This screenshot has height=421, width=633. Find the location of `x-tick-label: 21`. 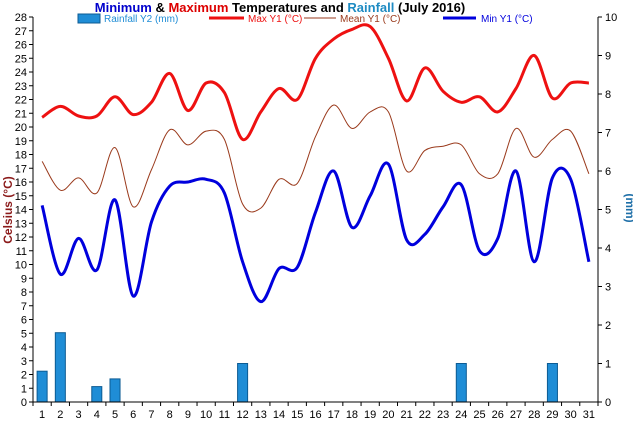

x-tick-label: 21 is located at coordinates (407, 415).